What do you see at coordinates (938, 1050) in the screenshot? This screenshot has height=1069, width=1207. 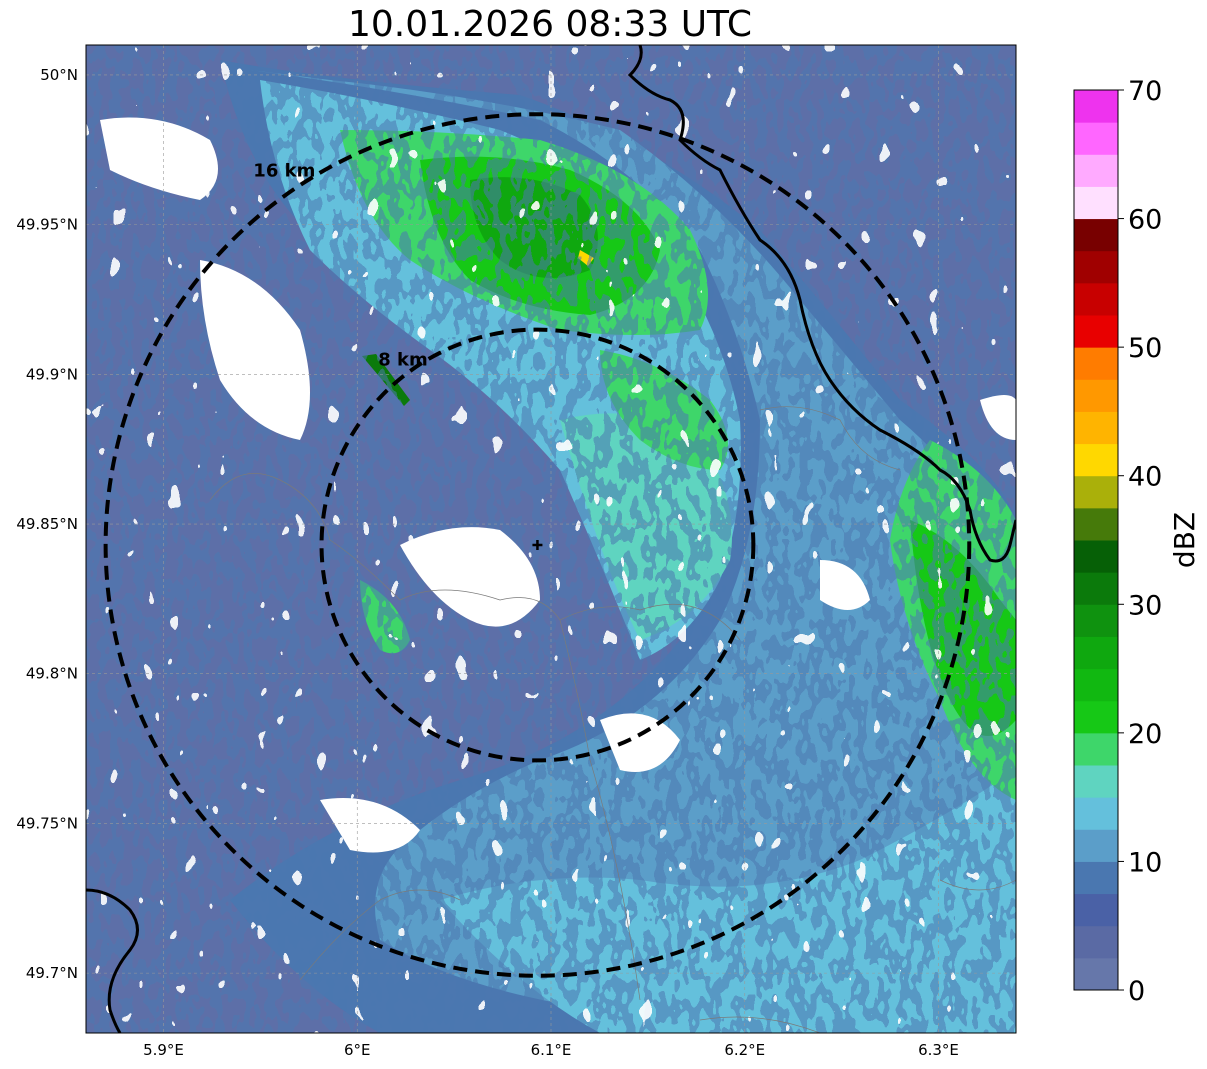 I see `lon-tick-label: 6.3°E` at bounding box center [938, 1050].